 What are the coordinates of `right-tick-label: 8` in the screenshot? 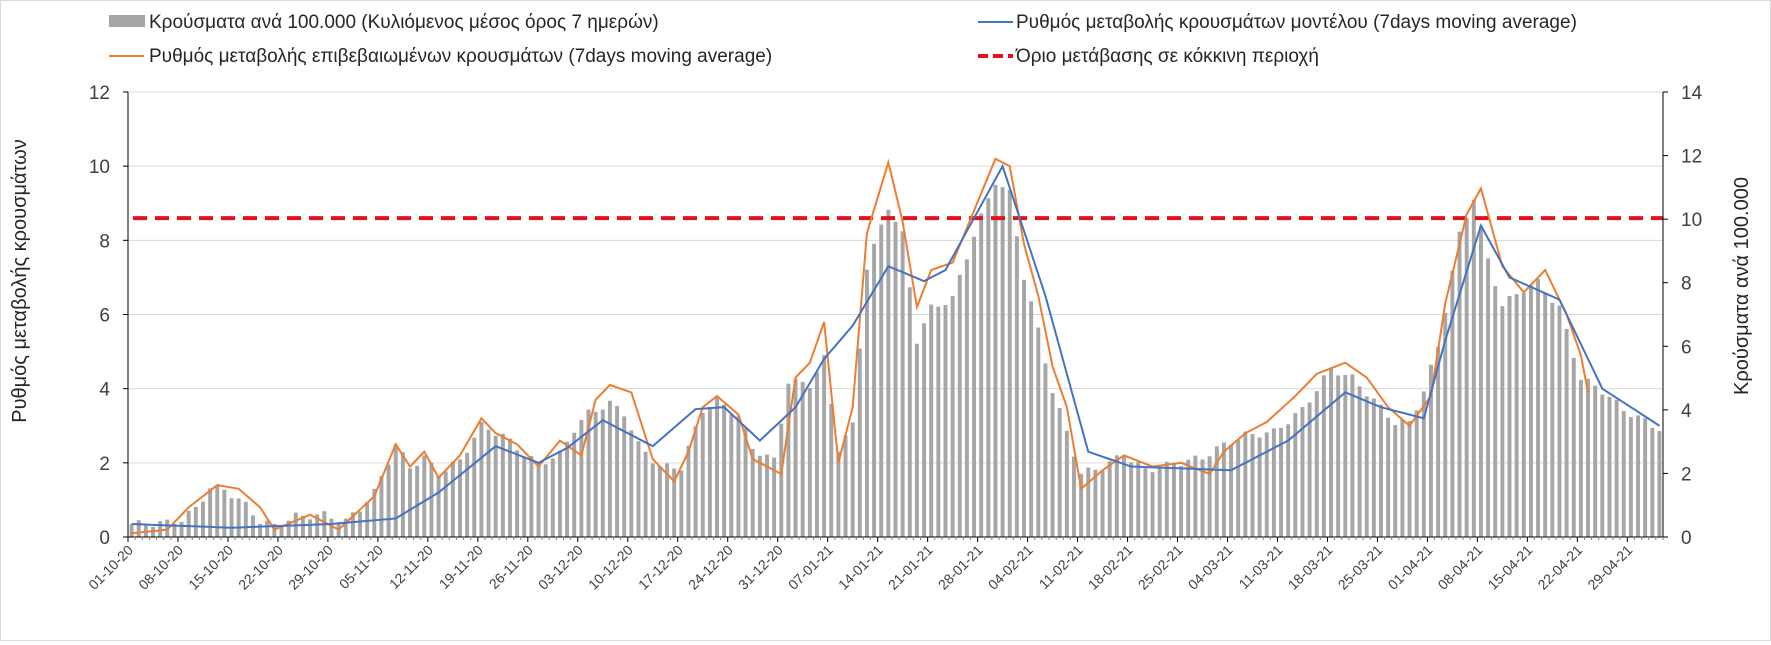 It's located at (1686, 284).